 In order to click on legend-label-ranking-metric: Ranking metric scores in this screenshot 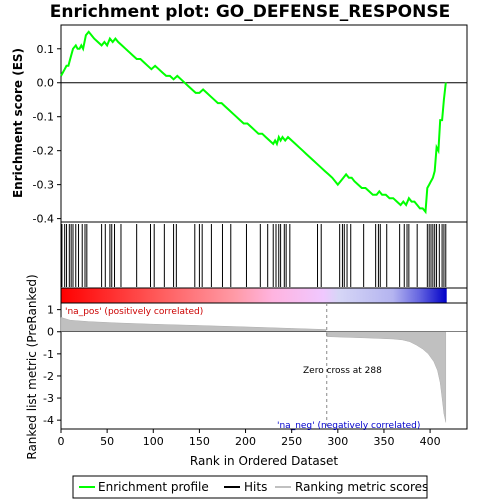, I will do `click(361, 487)`.